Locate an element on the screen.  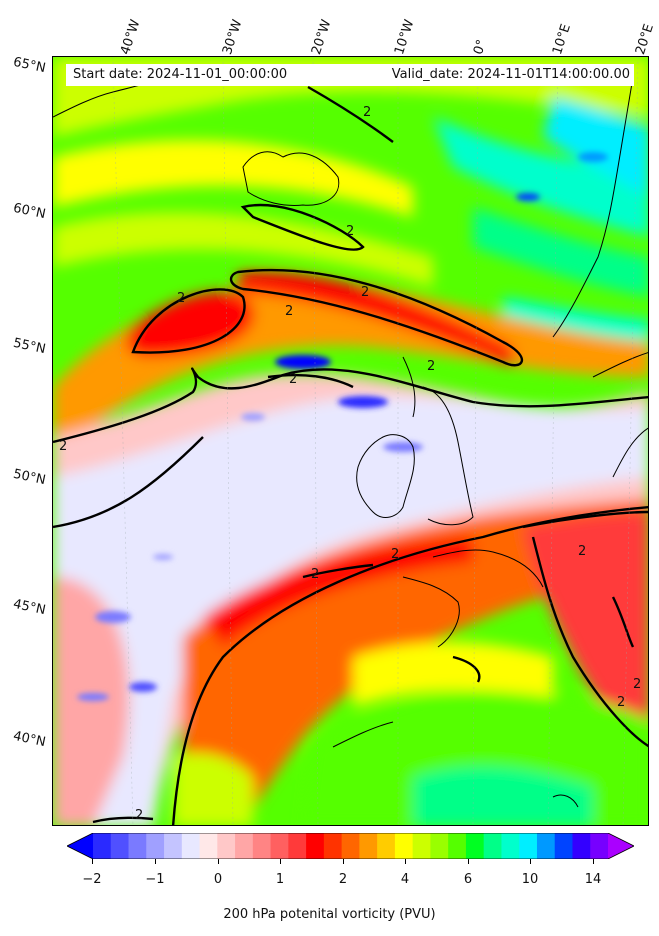
start-date-label: Start date: 2024-11-01_00:00:00 is located at coordinates (180, 74).